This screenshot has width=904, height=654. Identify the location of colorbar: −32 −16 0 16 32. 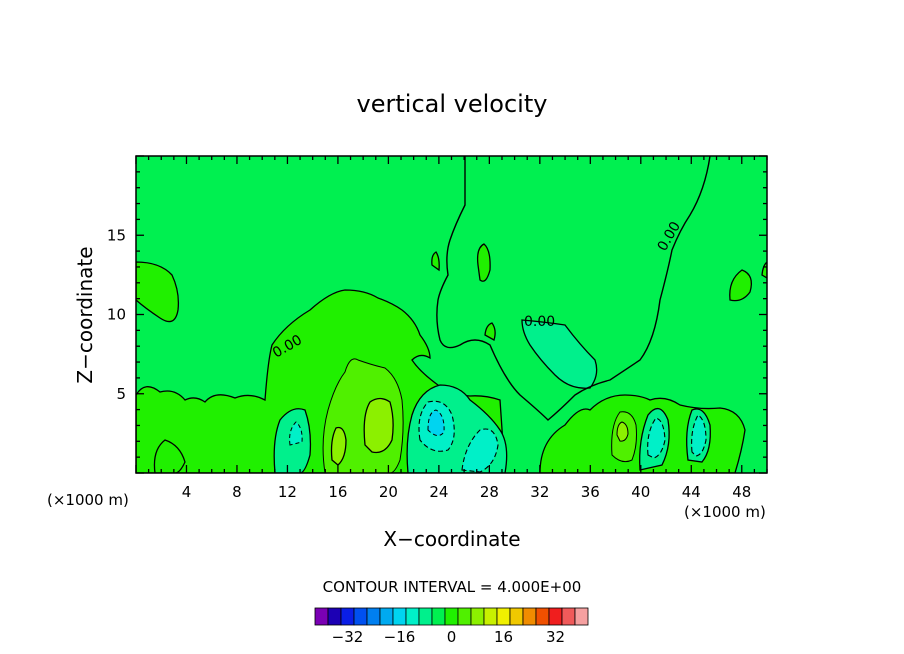
(451, 626).